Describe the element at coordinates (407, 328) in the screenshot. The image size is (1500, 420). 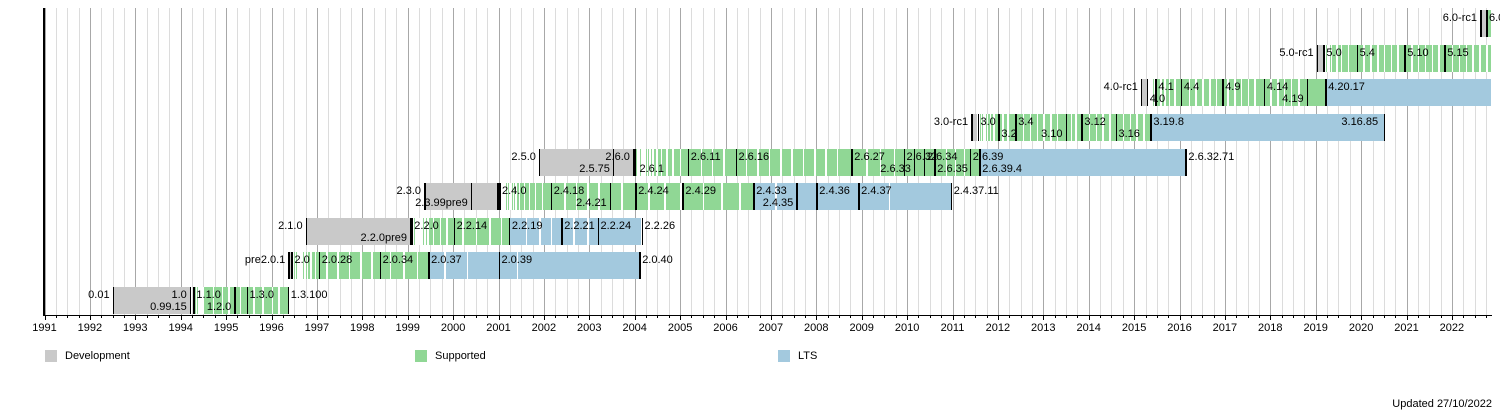
I see `axis-year-label: 1999` at that location.